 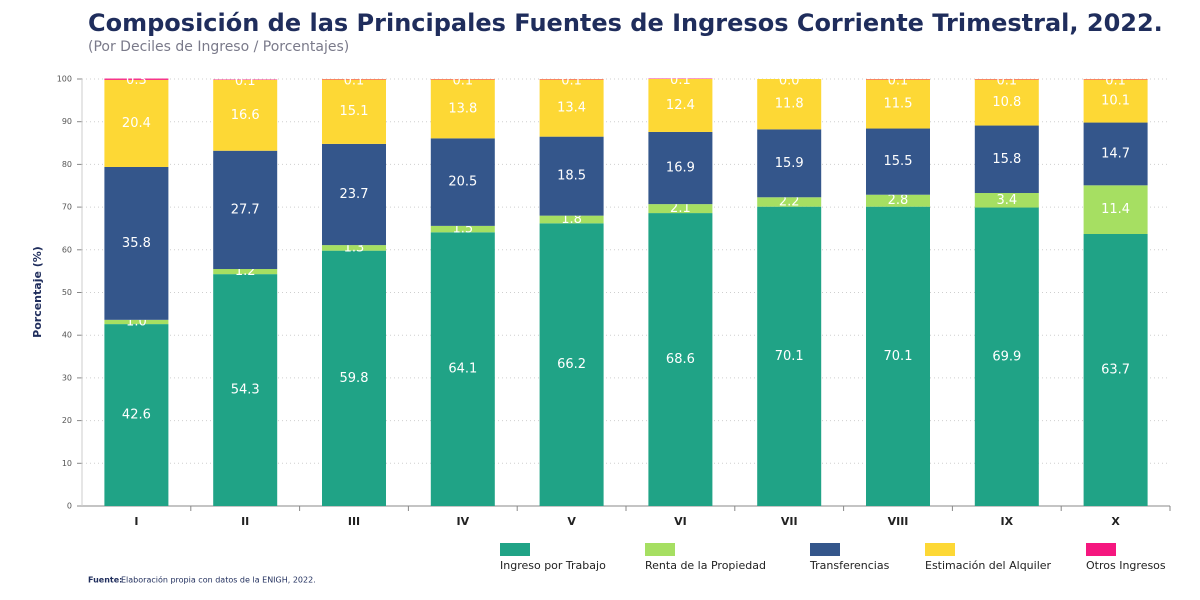 I want to click on data-label: 54.3, so click(x=245, y=390).